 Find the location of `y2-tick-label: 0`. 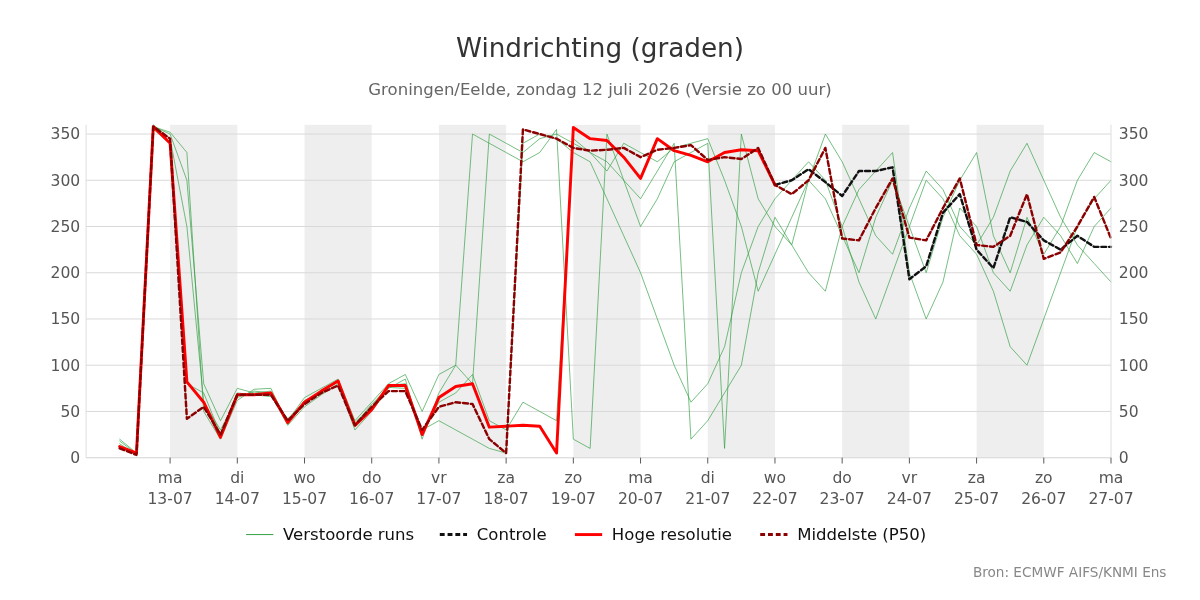

y2-tick-label: 0 is located at coordinates (1123, 458).